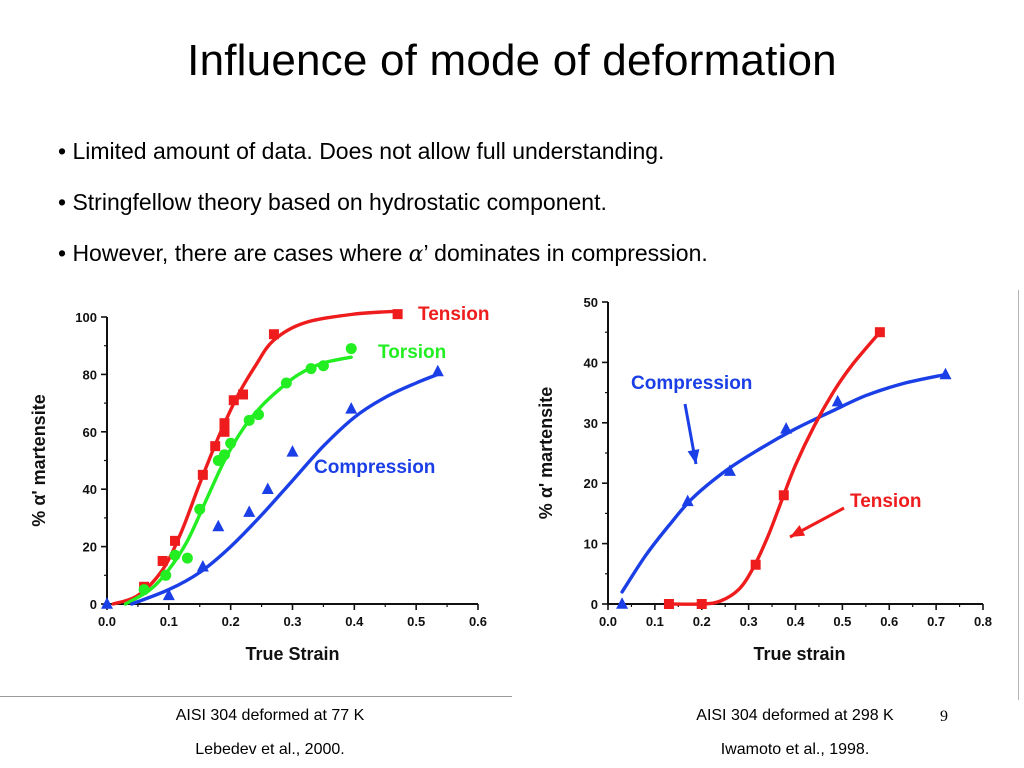  Describe the element at coordinates (795, 749) in the screenshot. I see `caption-right-source: Iwamoto et al., 1998.` at that location.